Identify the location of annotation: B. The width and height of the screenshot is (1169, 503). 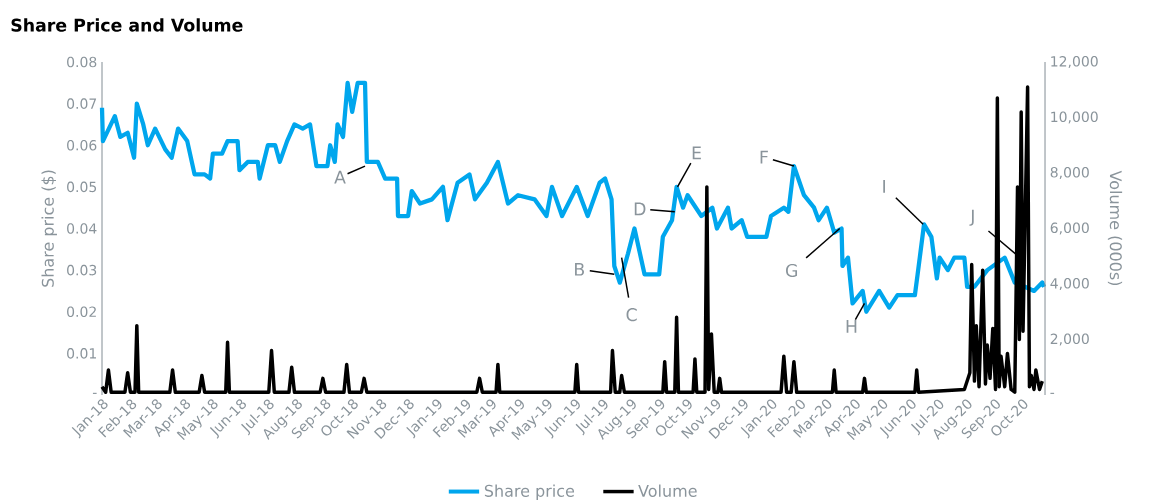
(580, 269).